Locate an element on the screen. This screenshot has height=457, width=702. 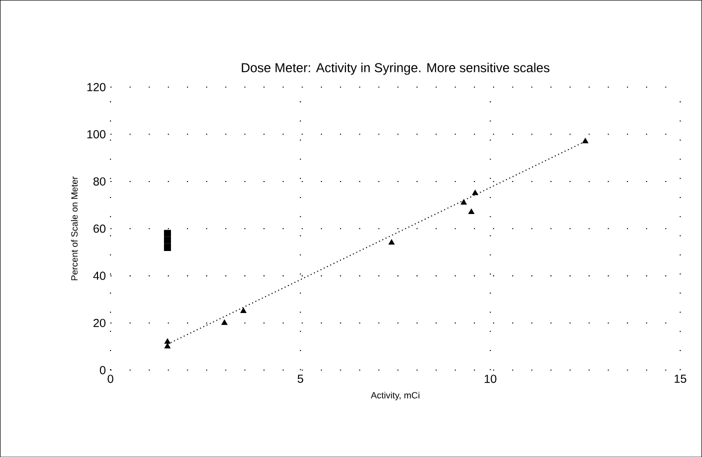
y-axis-title: Percent of Scale on Meter is located at coordinates (74, 228).